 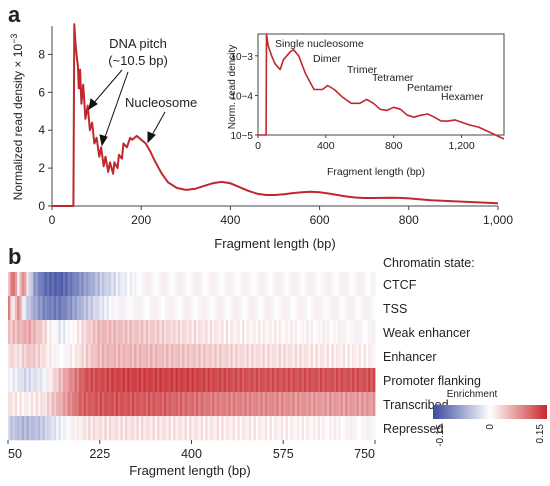 What do you see at coordinates (319, 44) in the screenshot?
I see `inset-peak-label: Single nucleosome` at bounding box center [319, 44].